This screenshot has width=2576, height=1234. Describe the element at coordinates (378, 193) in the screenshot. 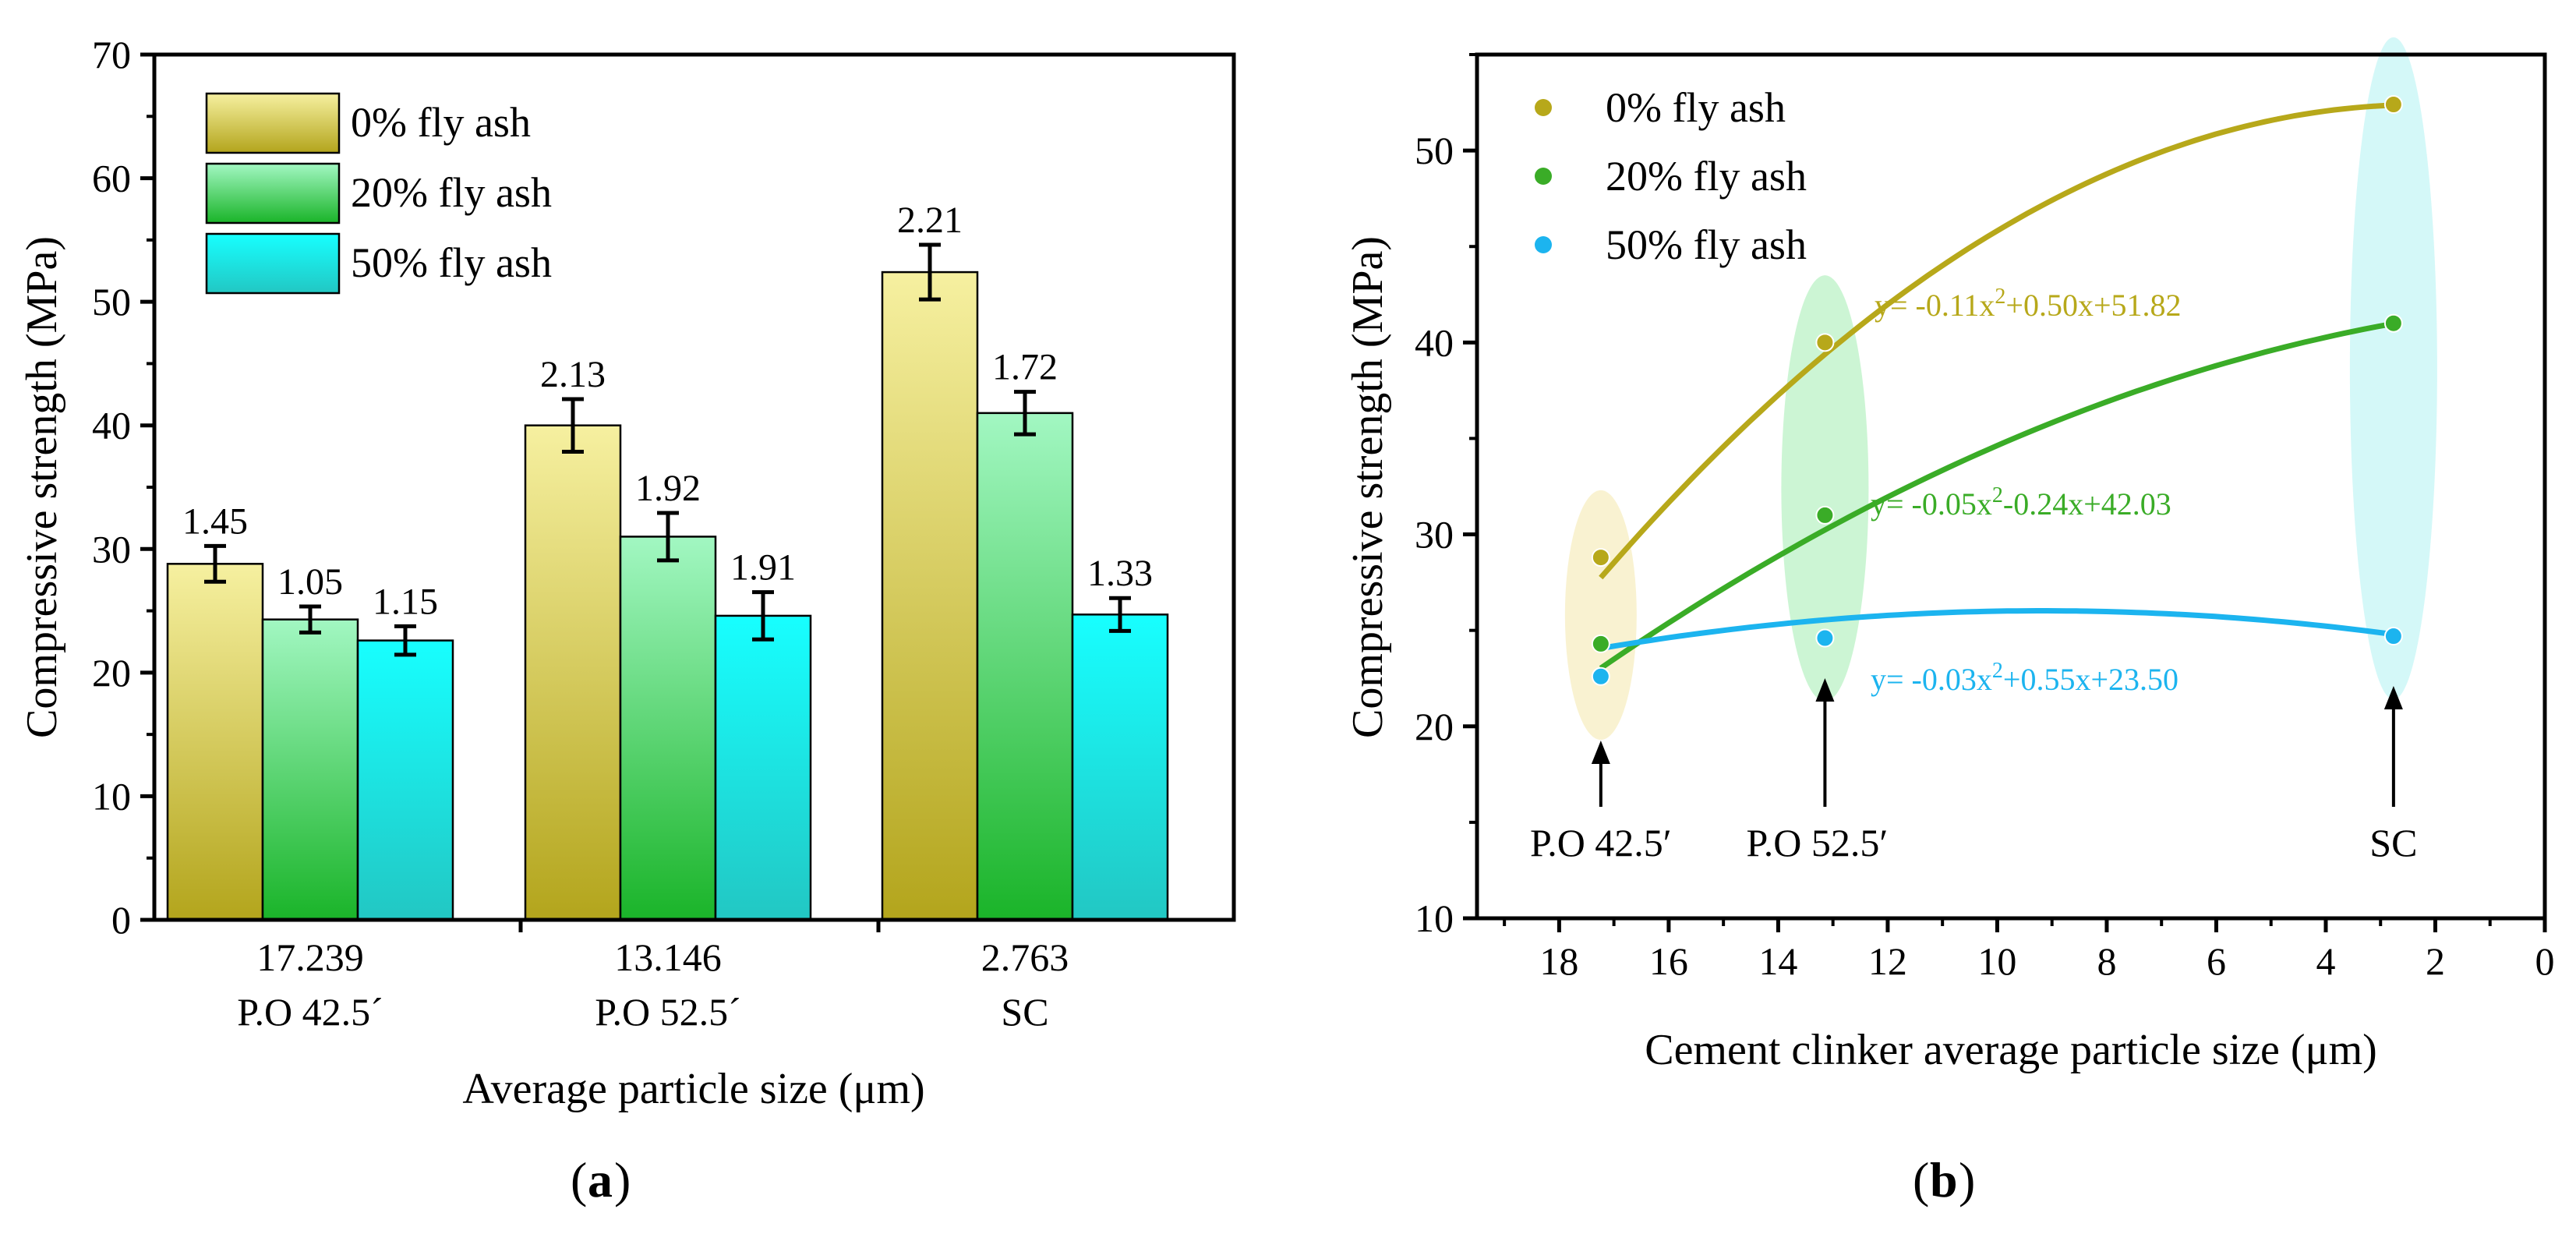

I see `panel-a-legend: 0% fly ash 20% fly ash 50% fly ash` at that location.